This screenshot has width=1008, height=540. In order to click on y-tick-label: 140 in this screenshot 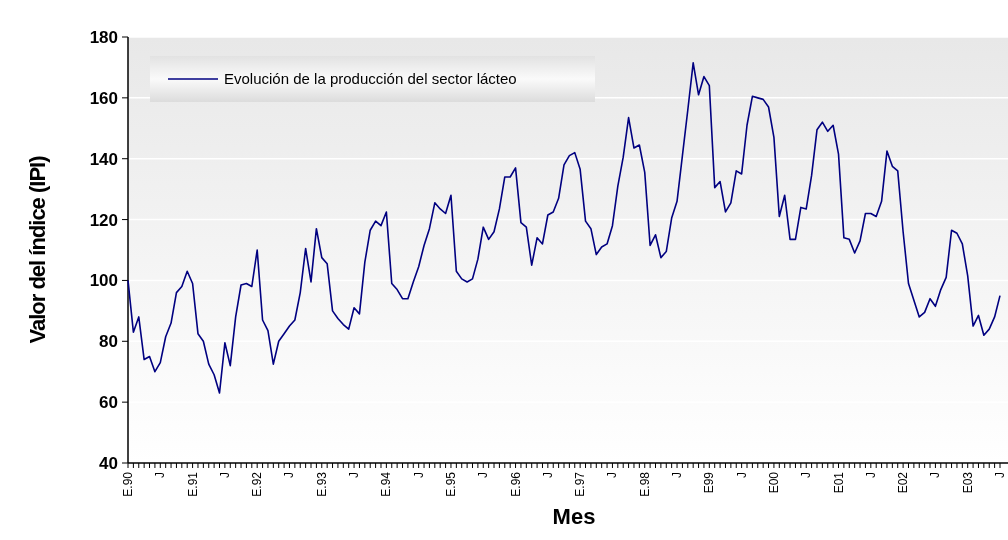, I will do `click(103, 159)`.